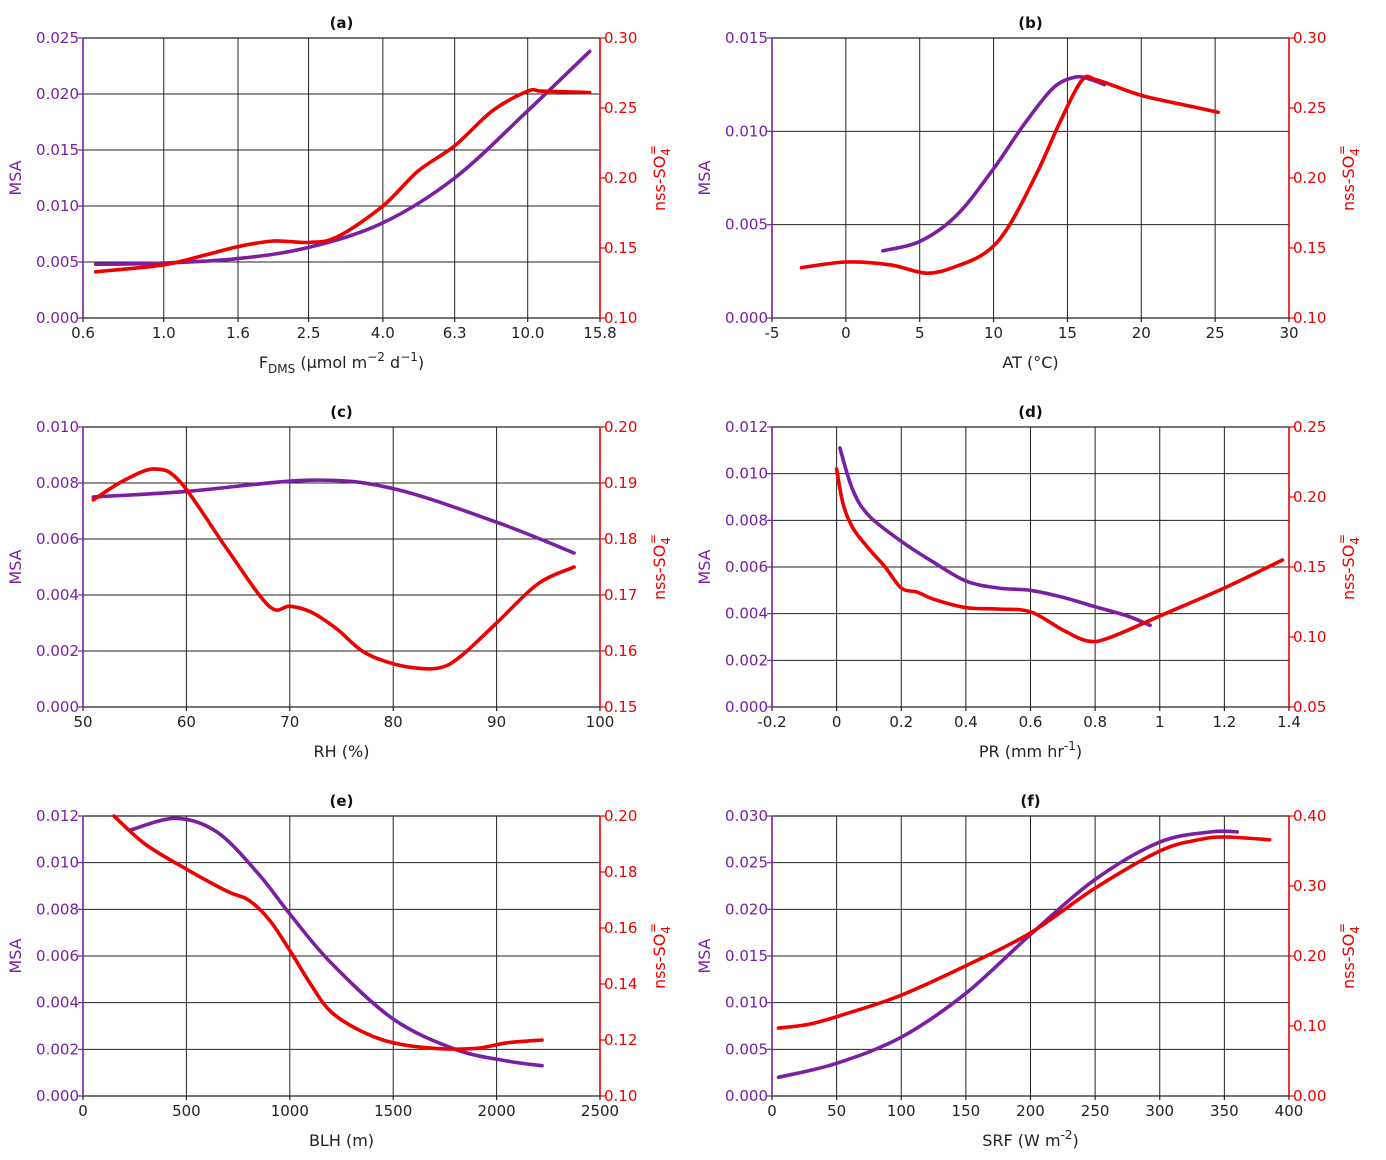  Describe the element at coordinates (600, 1111) in the screenshot. I see `x-axis-tick-label: 2500` at that location.